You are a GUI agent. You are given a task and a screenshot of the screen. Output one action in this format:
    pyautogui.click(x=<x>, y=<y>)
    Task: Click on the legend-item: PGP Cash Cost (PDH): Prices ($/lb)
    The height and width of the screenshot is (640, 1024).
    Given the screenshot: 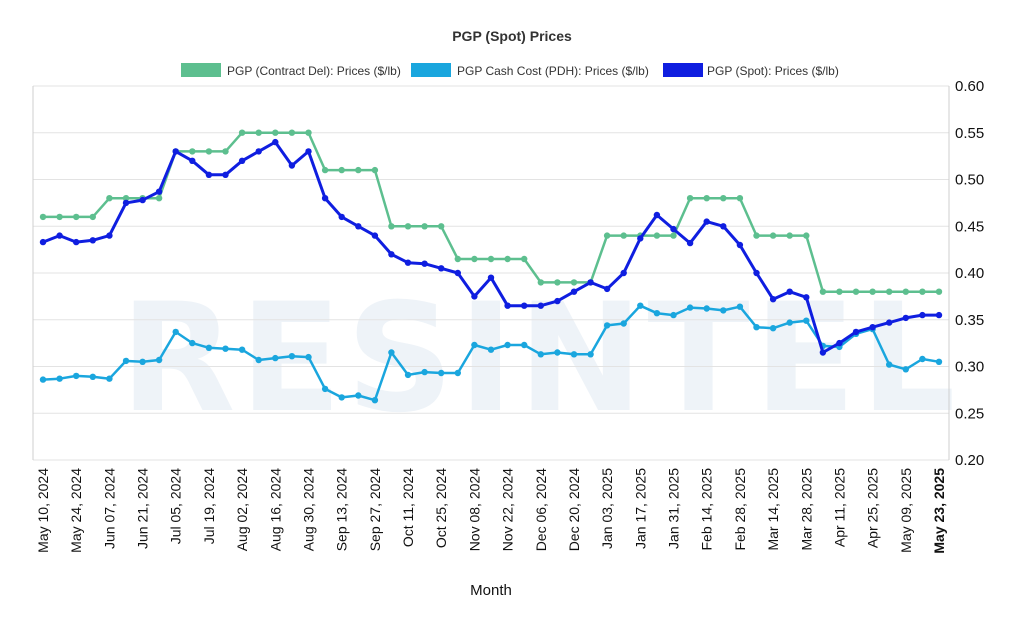 What is the action you would take?
    pyautogui.click(x=530, y=70)
    